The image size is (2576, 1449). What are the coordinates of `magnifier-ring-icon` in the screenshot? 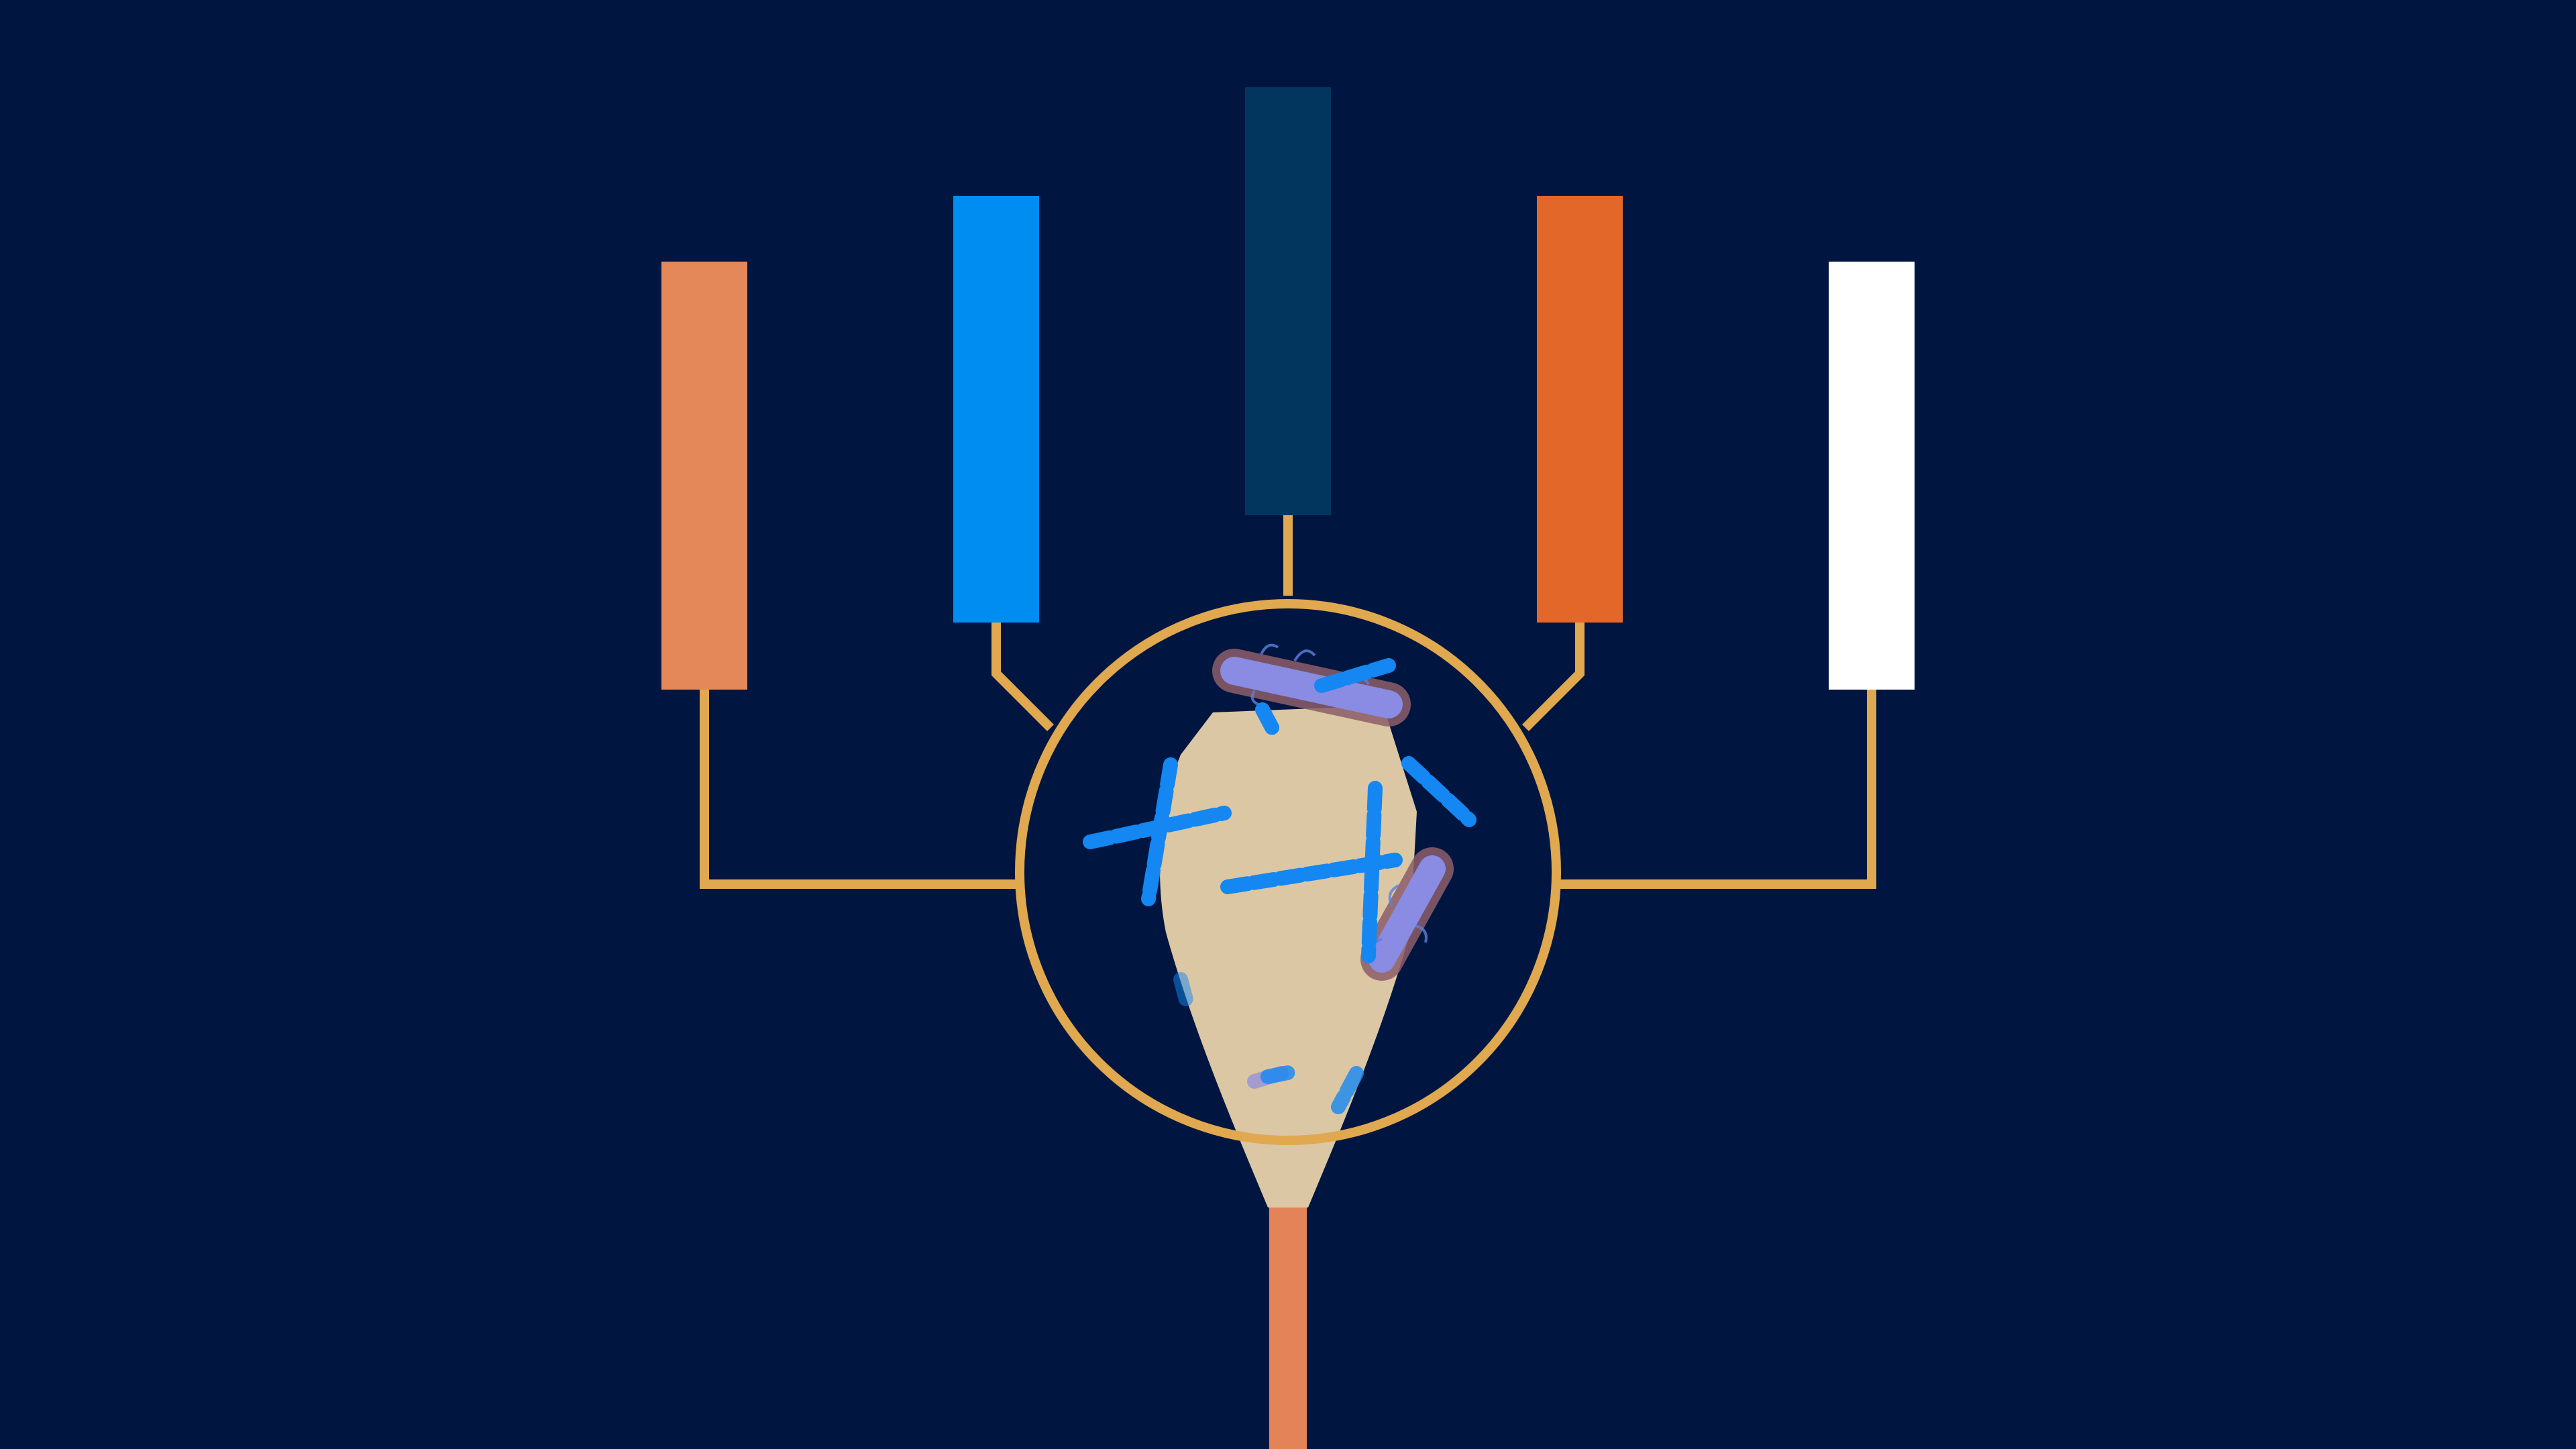 It's located at (1288, 872).